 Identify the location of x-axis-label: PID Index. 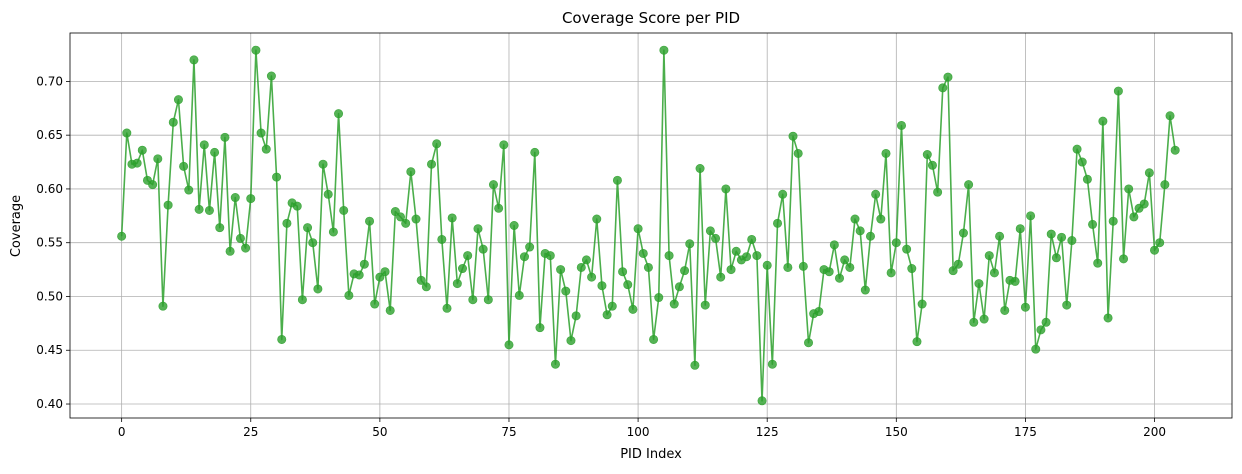
(651, 454).